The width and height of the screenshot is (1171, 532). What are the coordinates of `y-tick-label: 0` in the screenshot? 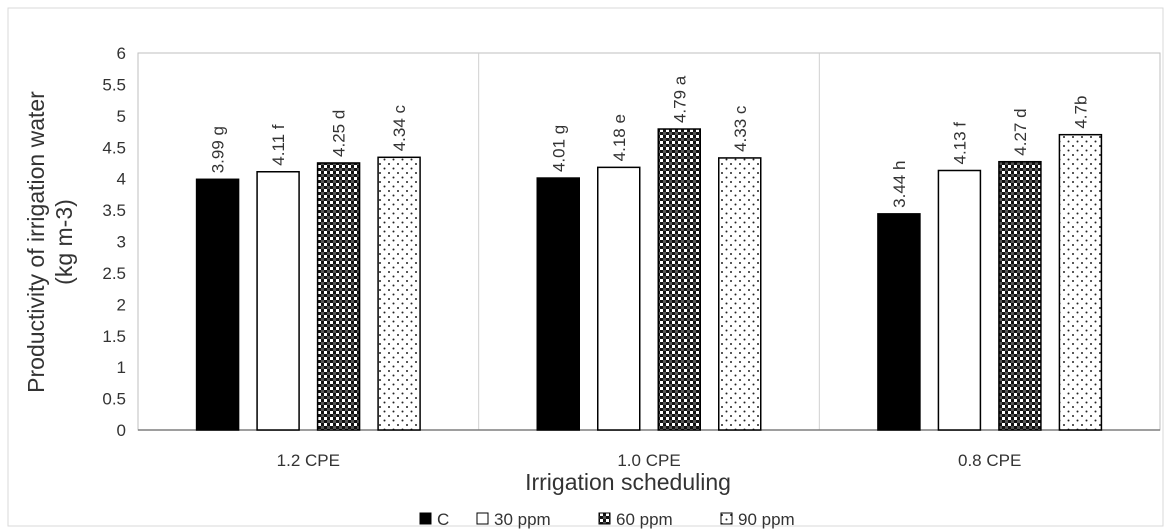 It's located at (121, 430).